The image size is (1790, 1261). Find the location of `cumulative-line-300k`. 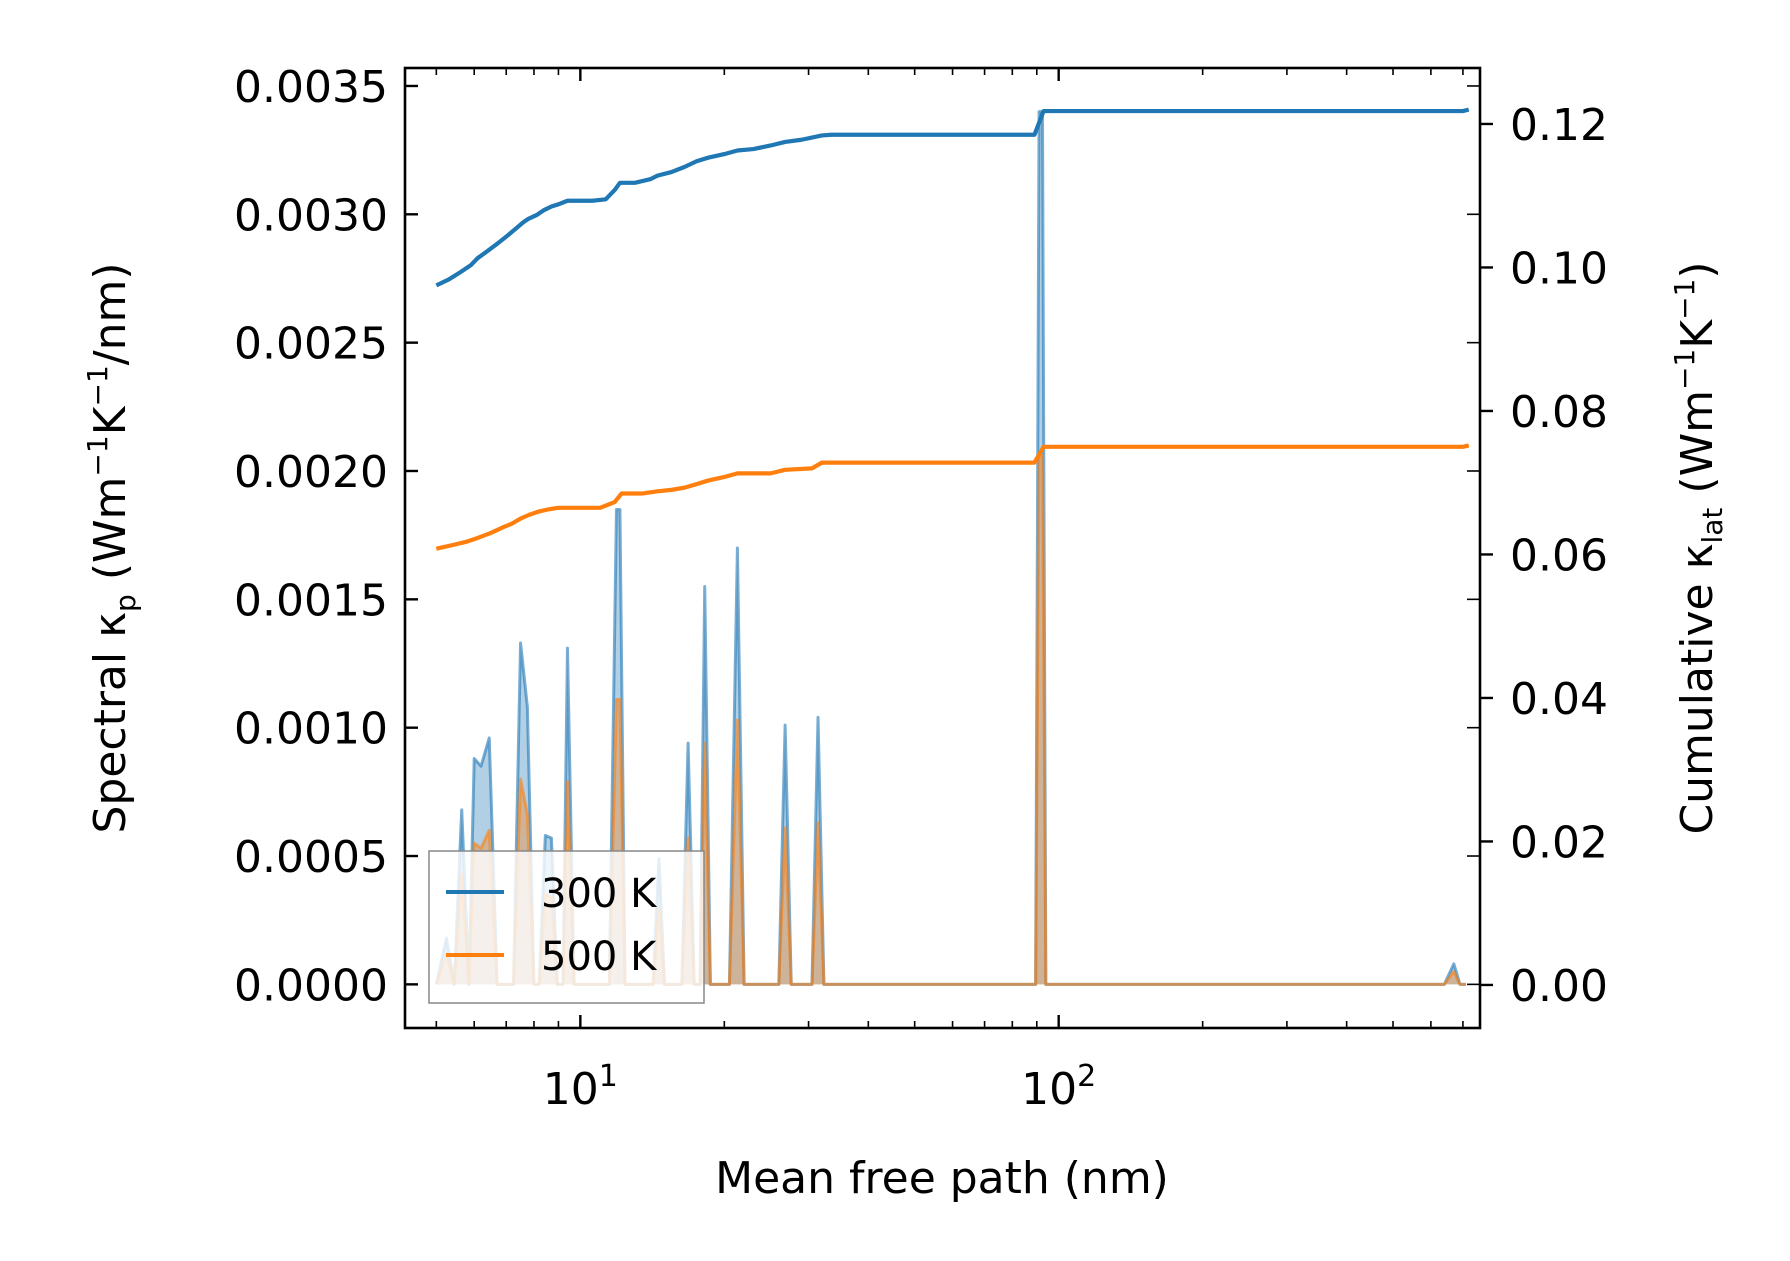

cumulative-line-300k is located at coordinates (952, 197).